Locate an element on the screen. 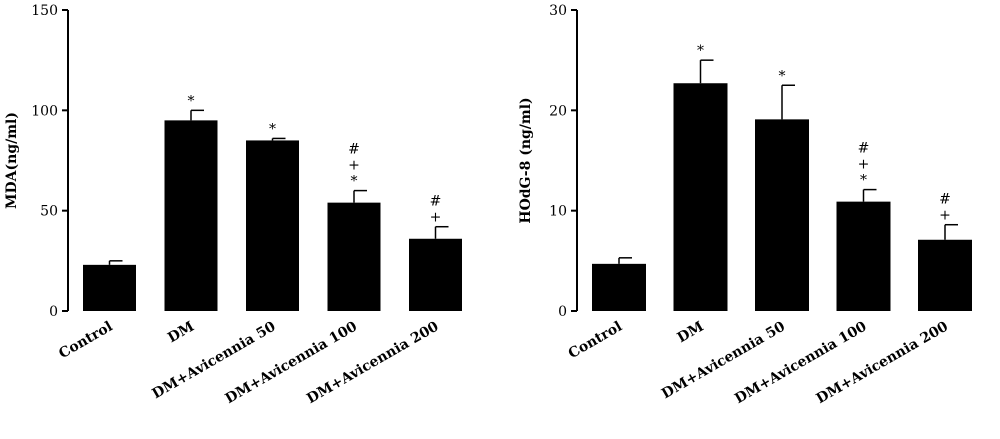 The image size is (1000, 439). y-tick-label: 20 is located at coordinates (558, 111).